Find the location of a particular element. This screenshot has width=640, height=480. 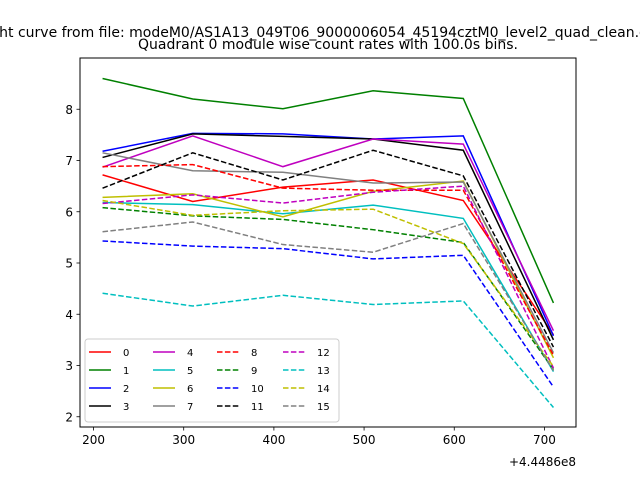

y-tick-label: 4 is located at coordinates (69, 315).